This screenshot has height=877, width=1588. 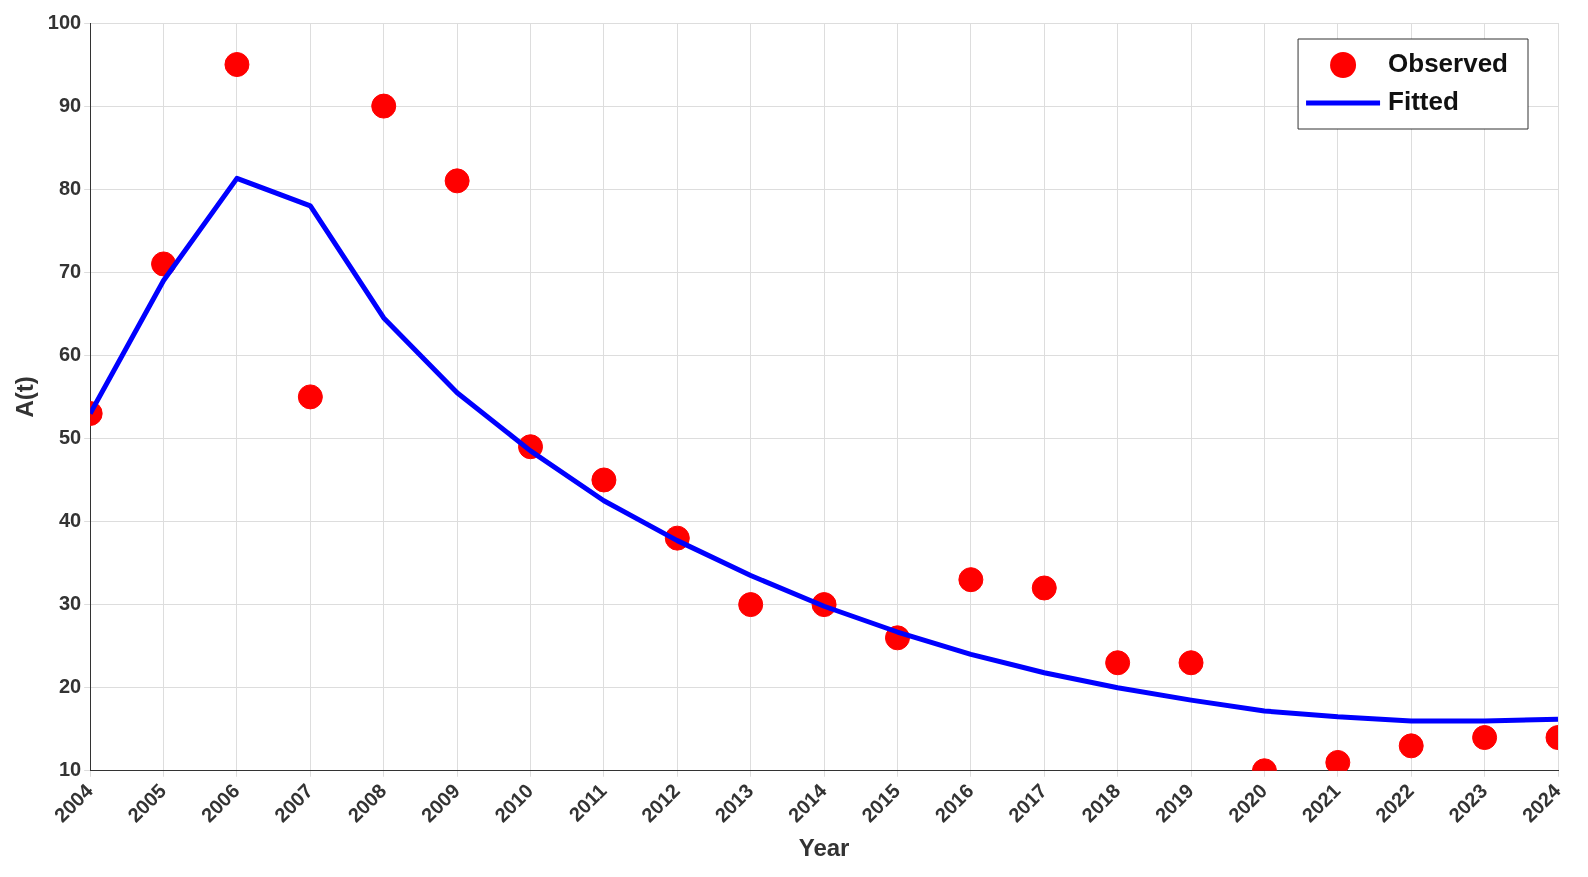 What do you see at coordinates (64, 21) in the screenshot?
I see `y-tick-label: 100` at bounding box center [64, 21].